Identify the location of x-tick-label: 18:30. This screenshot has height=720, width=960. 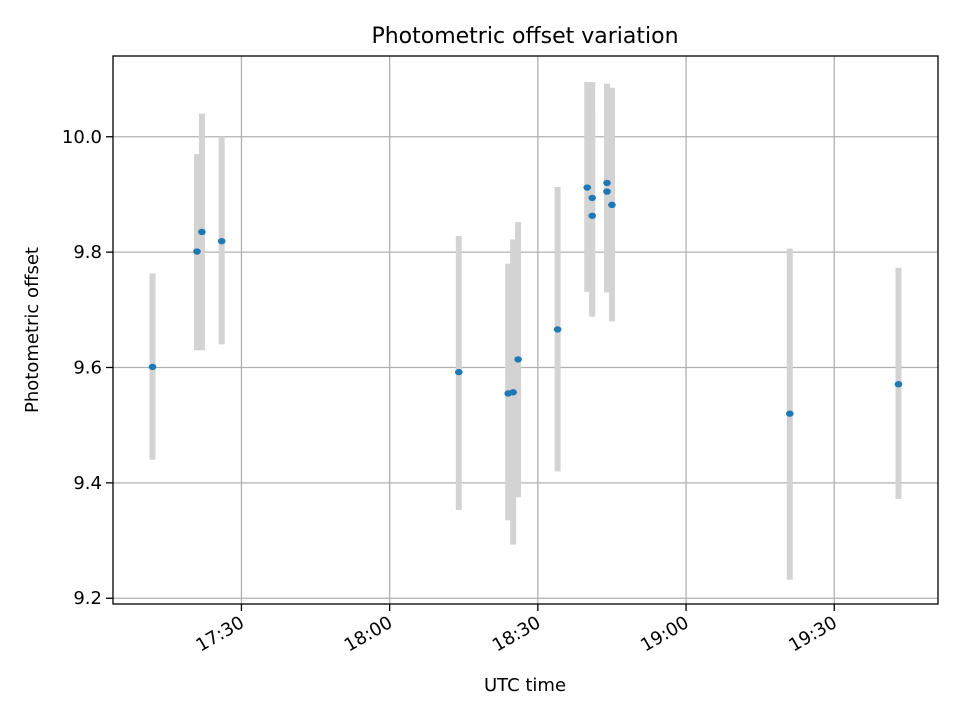
(516, 634).